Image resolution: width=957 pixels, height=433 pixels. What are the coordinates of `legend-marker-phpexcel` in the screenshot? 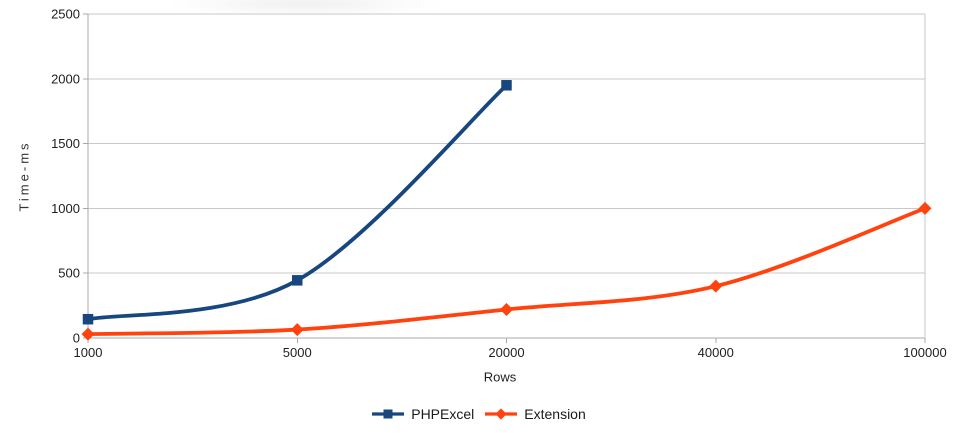 It's located at (388, 414).